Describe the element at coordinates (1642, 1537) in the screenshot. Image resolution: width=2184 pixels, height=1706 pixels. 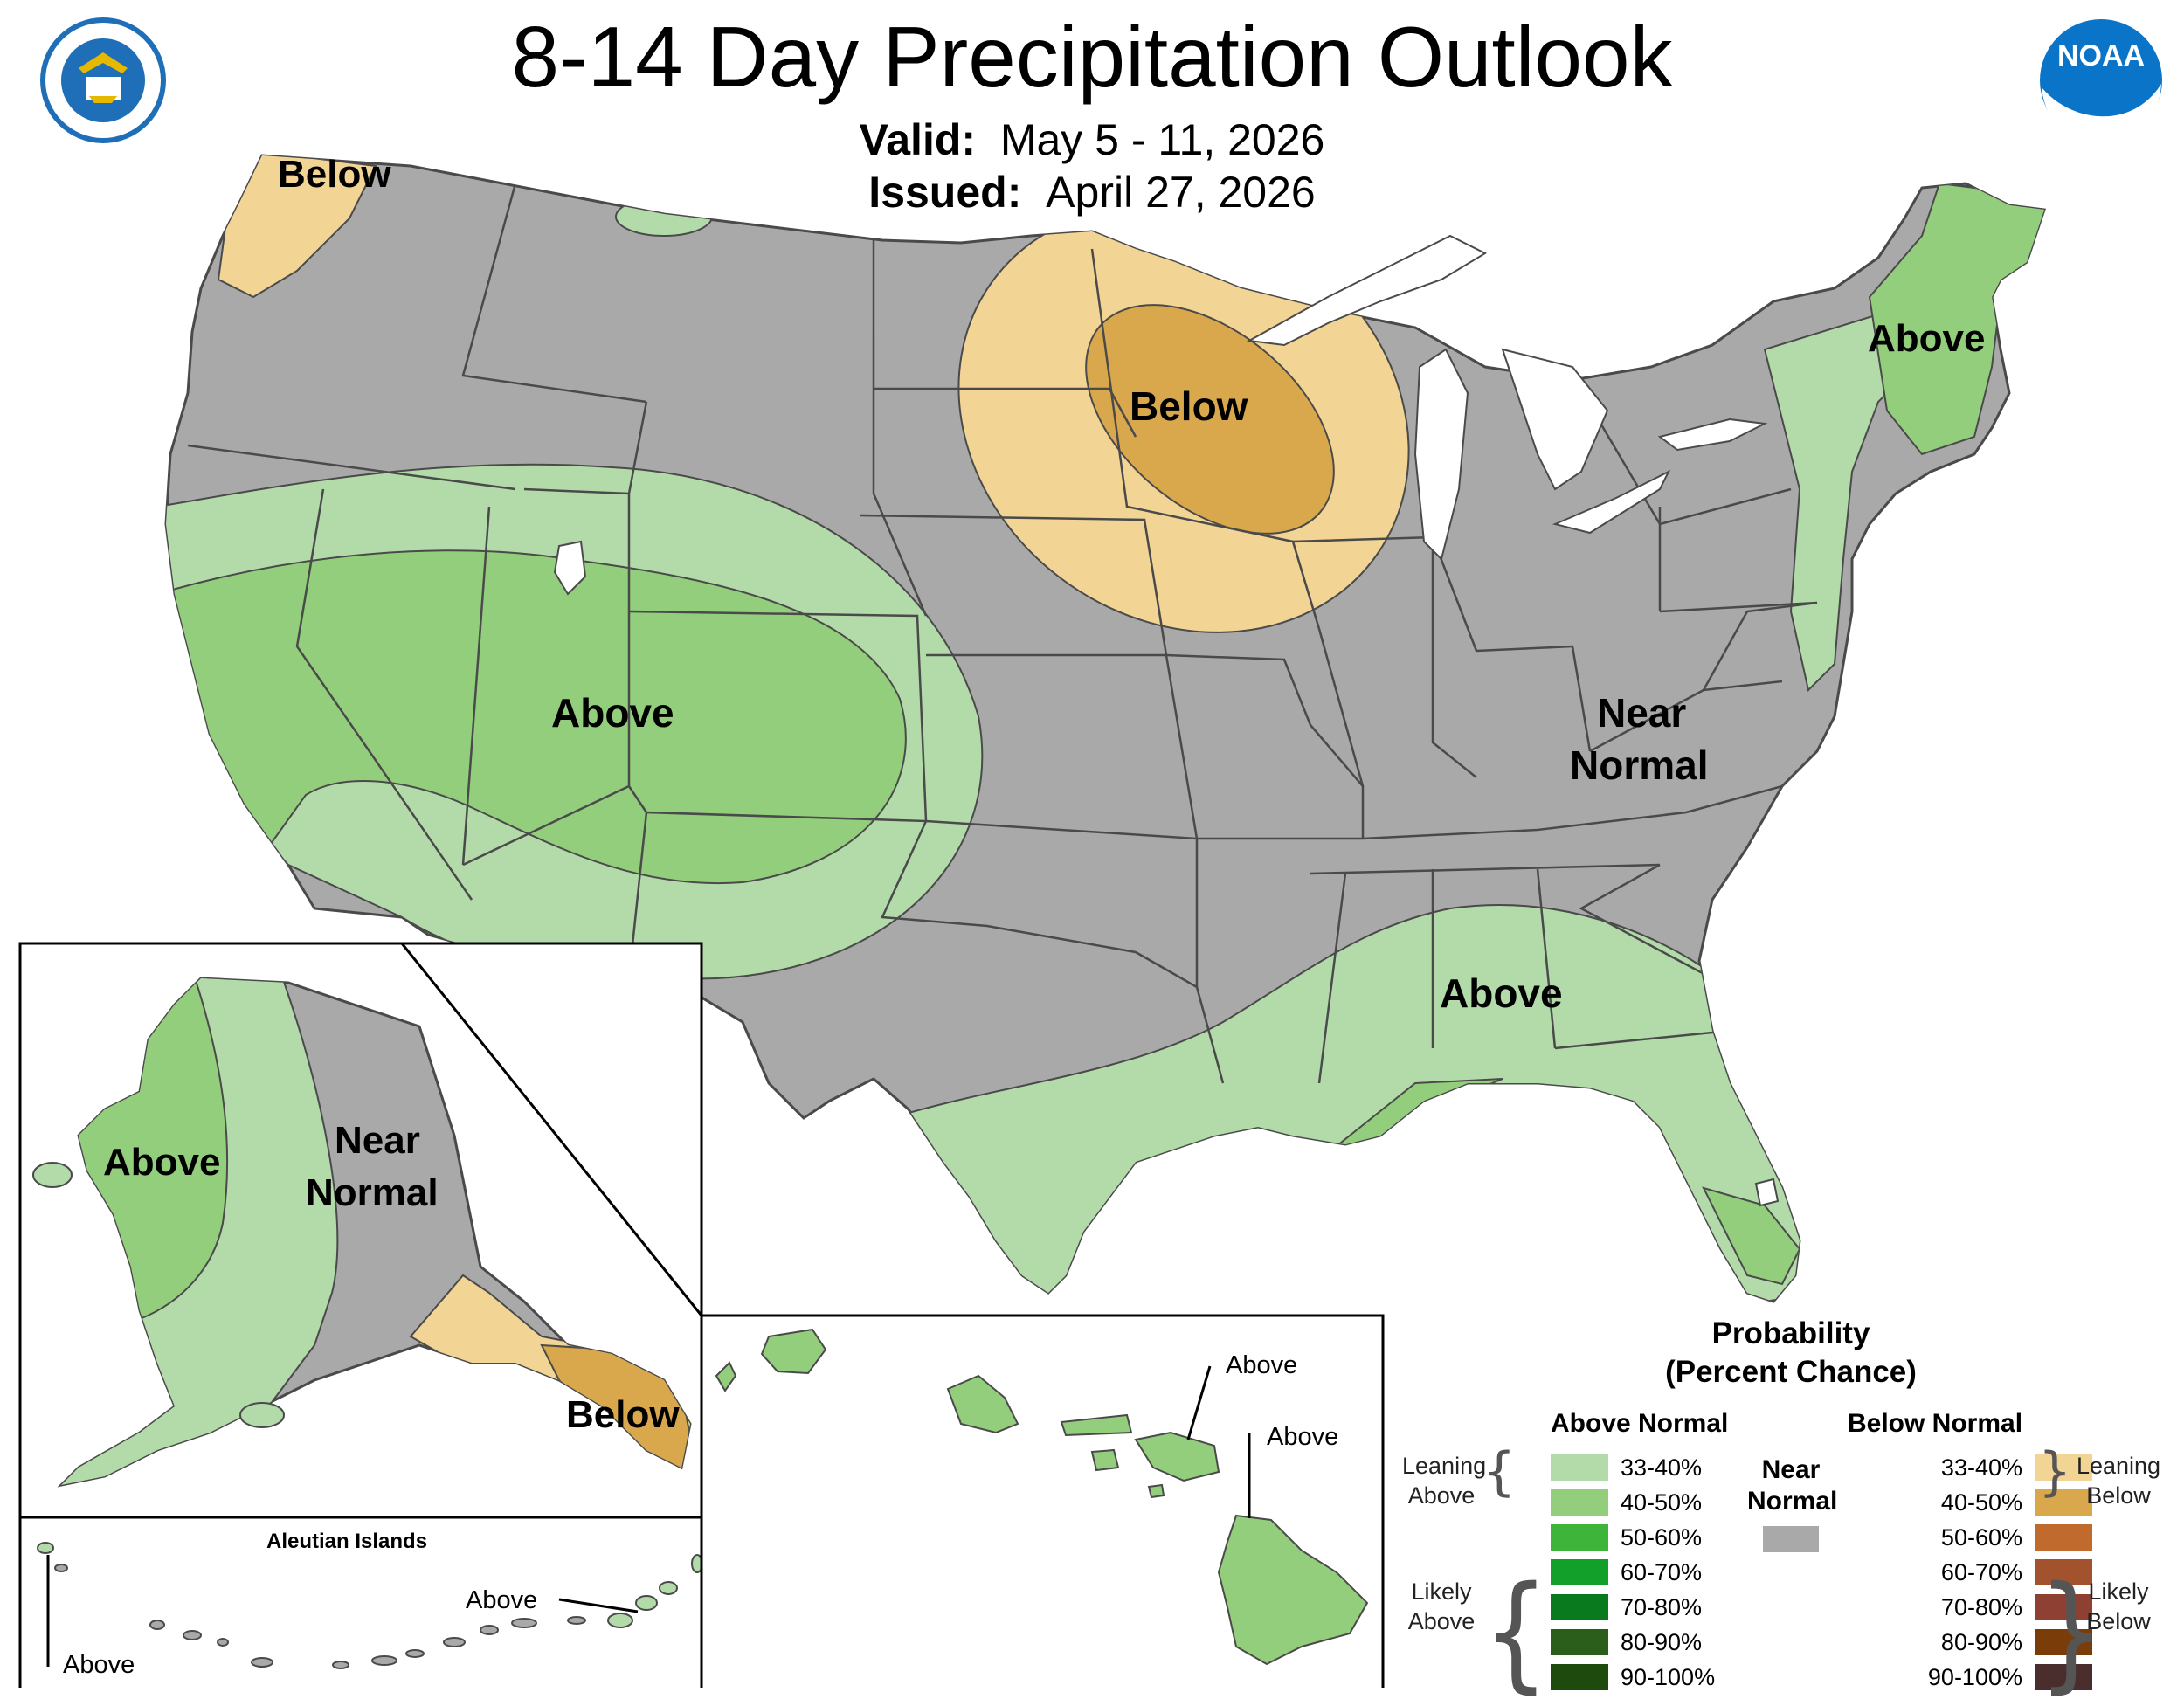
I see `legend-above-row-3: 50-60%` at that location.